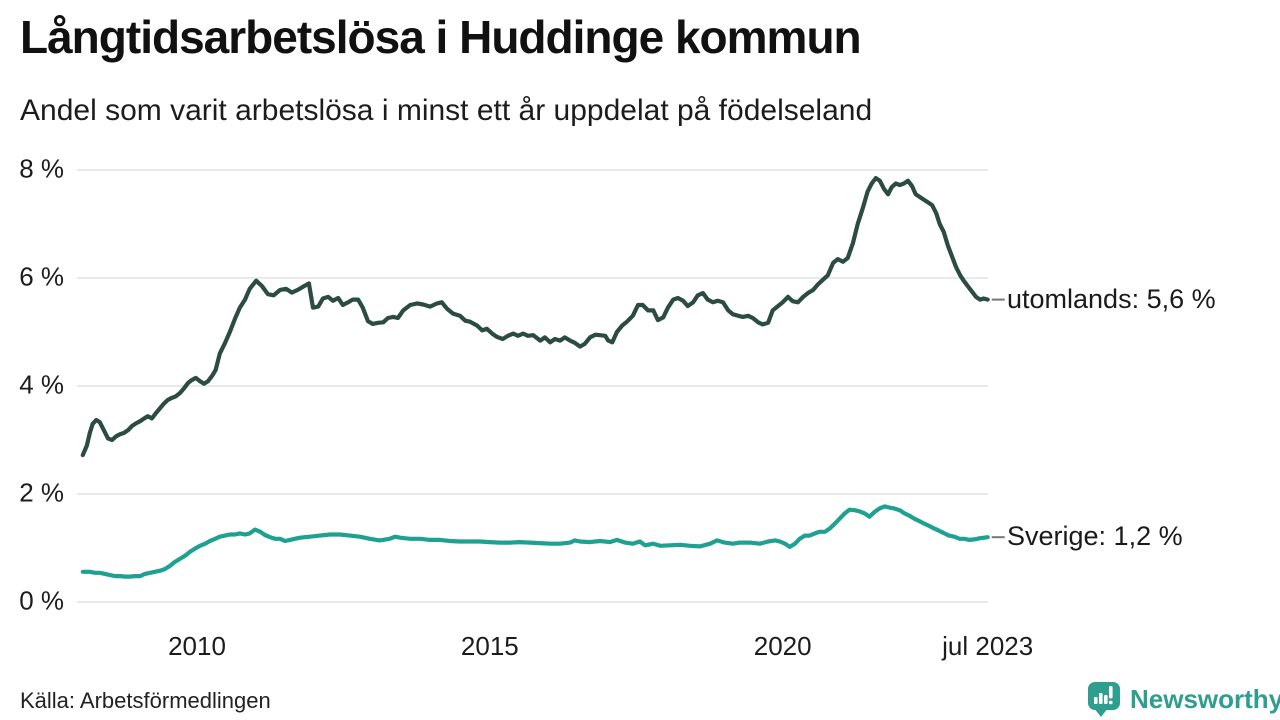  I want to click on x-axis-tick-2020: 2020, so click(782, 646).